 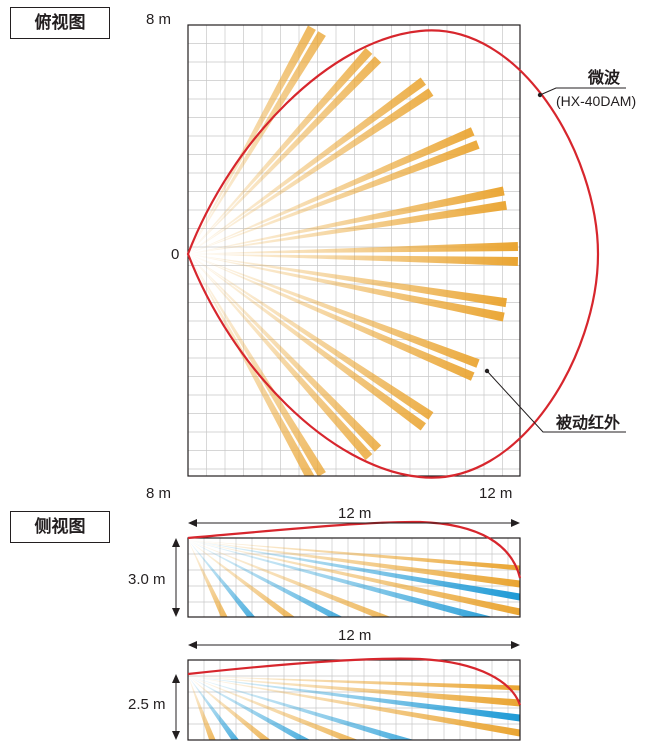 What do you see at coordinates (192, 523) in the screenshot?
I see `side1-arrow-left` at bounding box center [192, 523].